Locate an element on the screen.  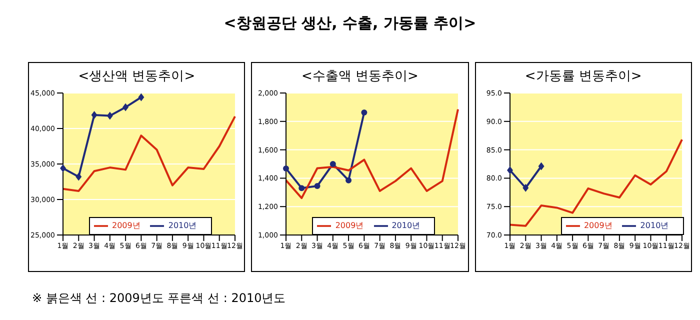
text: <창원공단 생산, 수출, 가동률 추이> is located at coordinates (350, 23).